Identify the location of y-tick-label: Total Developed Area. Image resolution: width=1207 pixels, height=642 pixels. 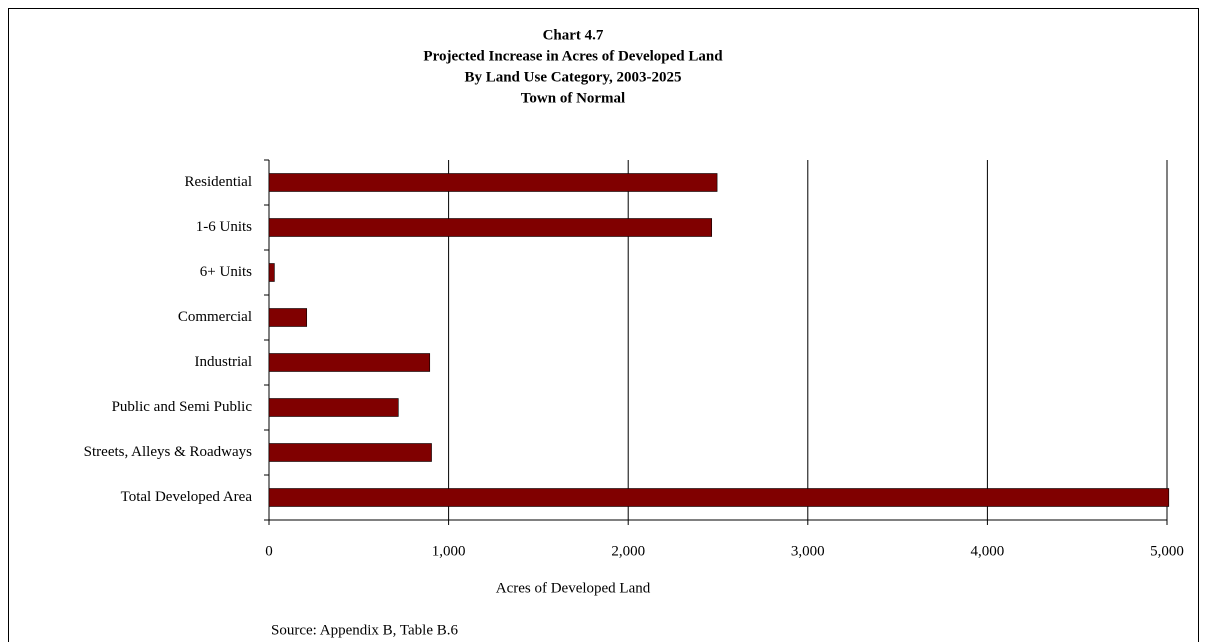
(187, 497).